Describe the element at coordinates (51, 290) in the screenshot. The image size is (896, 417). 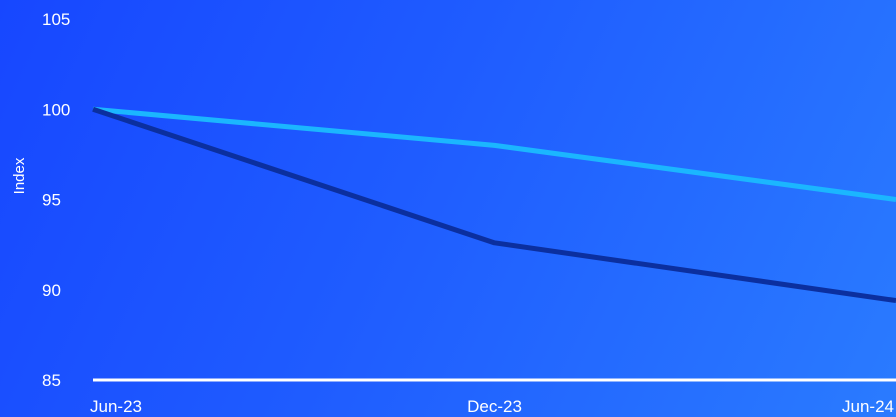
I see `y-tick-label: 90` at that location.